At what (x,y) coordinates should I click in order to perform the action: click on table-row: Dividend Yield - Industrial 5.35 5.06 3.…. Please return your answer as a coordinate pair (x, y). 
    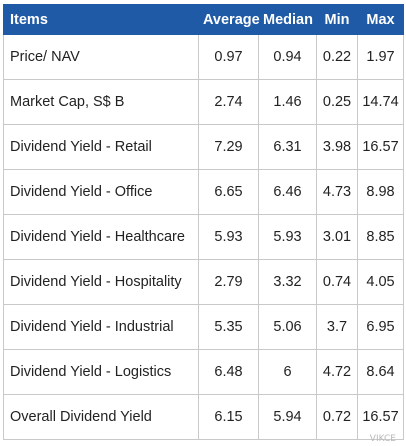
    Looking at the image, I should click on (203, 327).